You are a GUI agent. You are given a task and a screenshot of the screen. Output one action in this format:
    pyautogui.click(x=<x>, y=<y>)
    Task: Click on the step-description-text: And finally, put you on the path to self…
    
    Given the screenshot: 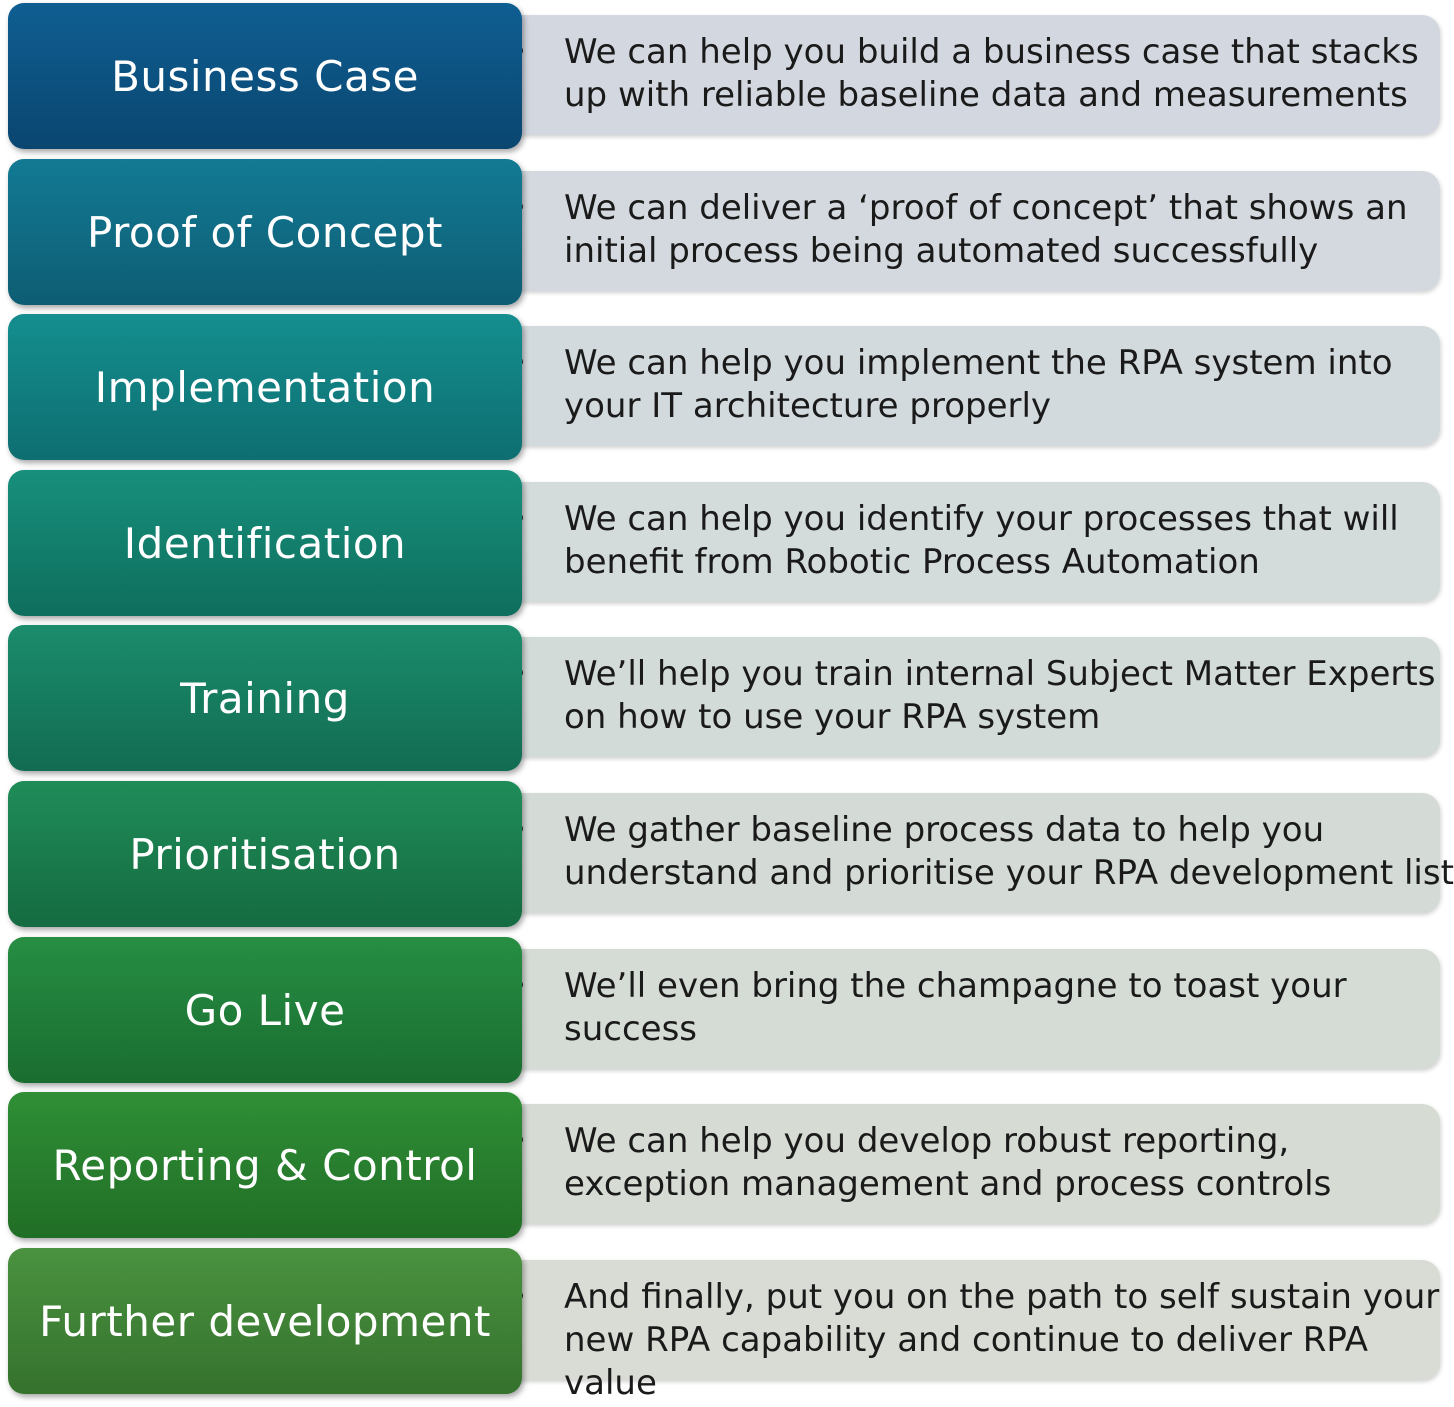 What is the action you would take?
    pyautogui.click(x=1002, y=1340)
    